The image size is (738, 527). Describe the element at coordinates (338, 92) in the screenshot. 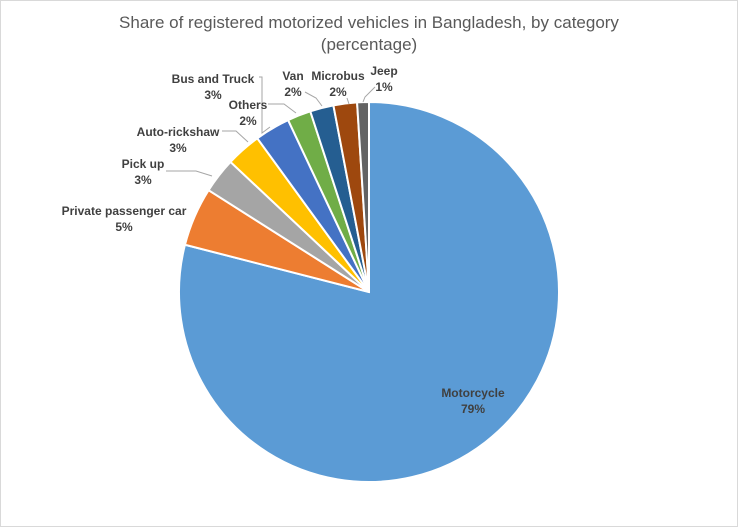

I see `slice-value-microbus: 2%` at that location.